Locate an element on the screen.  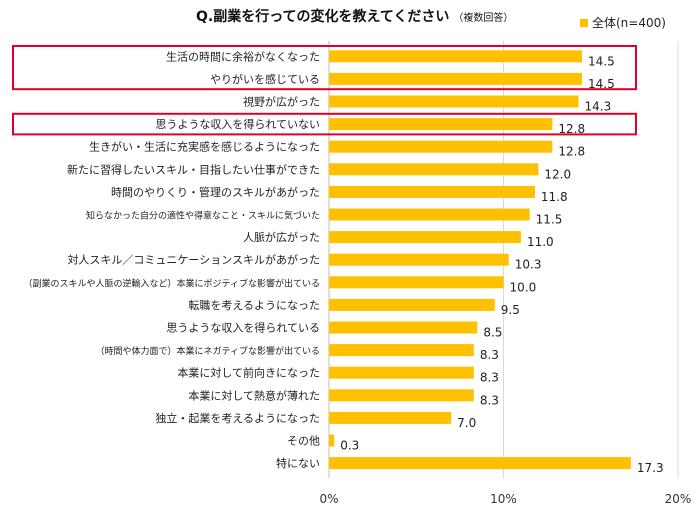
category-label: 視野が広がった is located at coordinates (281, 102).